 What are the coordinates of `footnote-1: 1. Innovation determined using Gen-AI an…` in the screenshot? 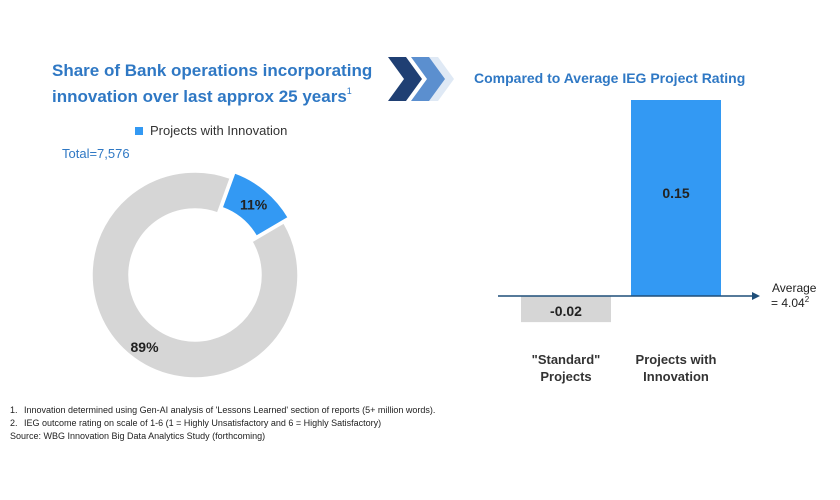 It's located at (222, 410).